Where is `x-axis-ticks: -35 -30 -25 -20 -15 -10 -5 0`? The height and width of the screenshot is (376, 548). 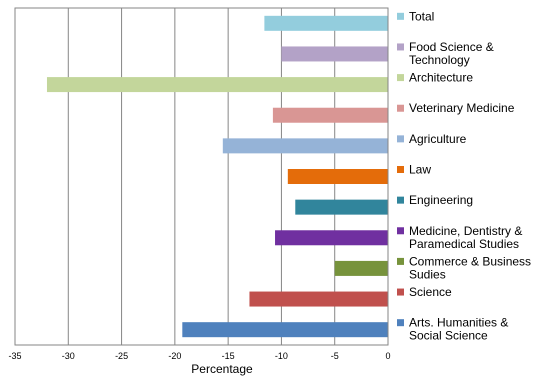
x-axis-ticks: -35 -30 -25 -20 -15 -10 -5 0 is located at coordinates (199, 356).